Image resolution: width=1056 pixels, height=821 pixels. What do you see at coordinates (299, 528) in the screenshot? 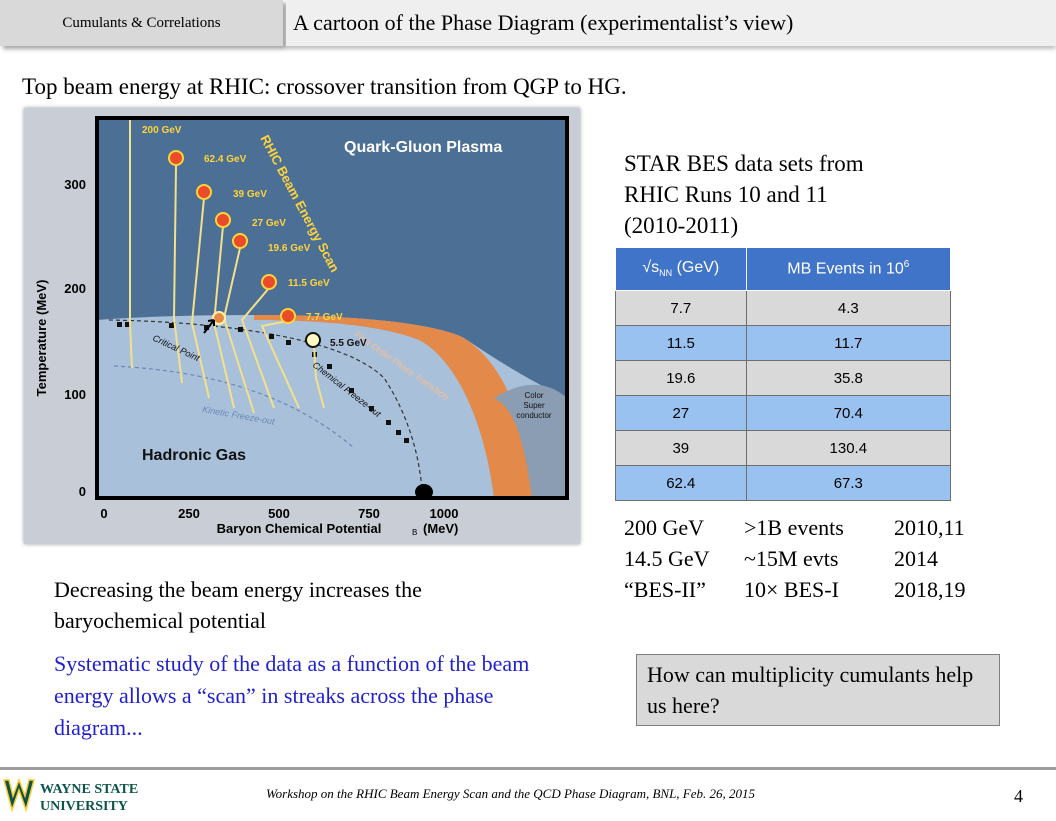
I see `x-axis-label: Baryon Chemical Potential` at bounding box center [299, 528].